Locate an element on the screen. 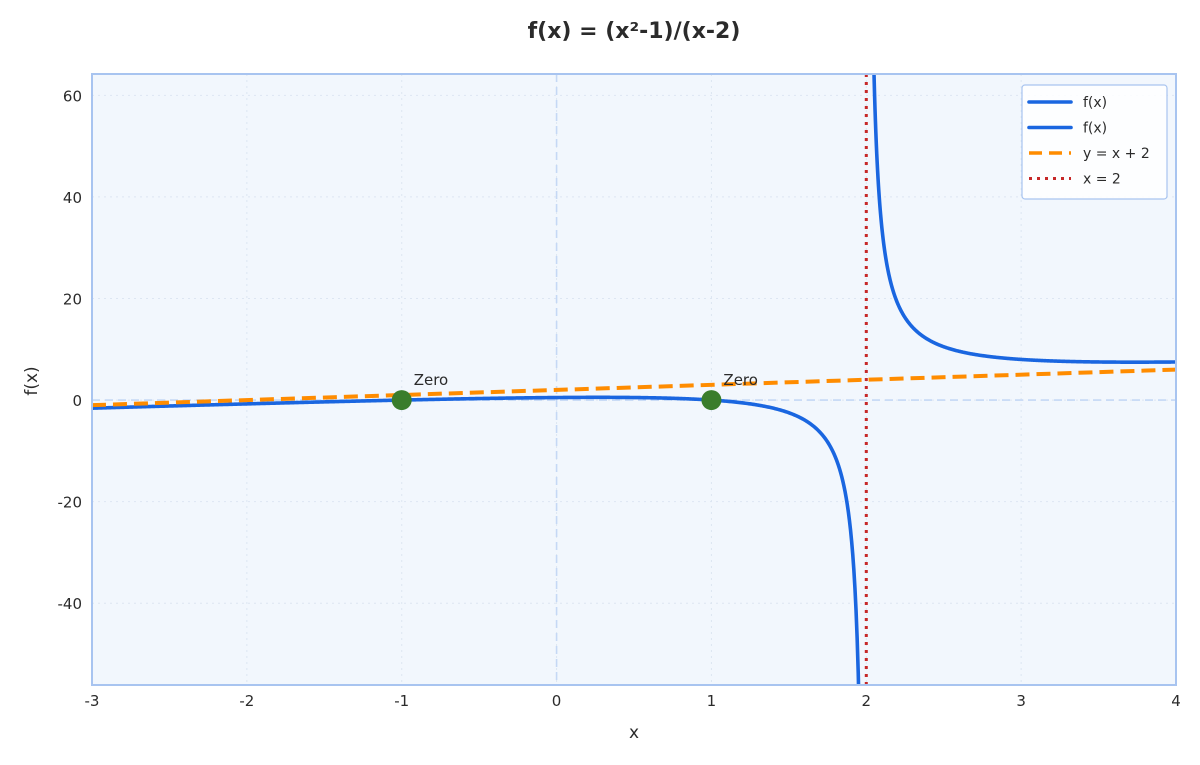 The image size is (1200, 765). legend-item: y = x + 2 is located at coordinates (1089, 154).